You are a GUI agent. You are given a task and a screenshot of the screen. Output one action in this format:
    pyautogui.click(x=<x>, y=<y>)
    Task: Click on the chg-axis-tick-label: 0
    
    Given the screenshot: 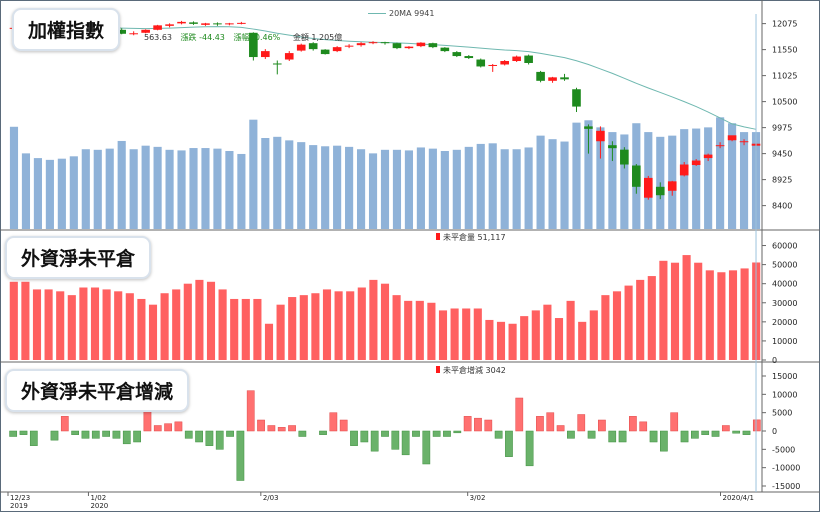 What is the action you would take?
    pyautogui.click(x=774, y=431)
    